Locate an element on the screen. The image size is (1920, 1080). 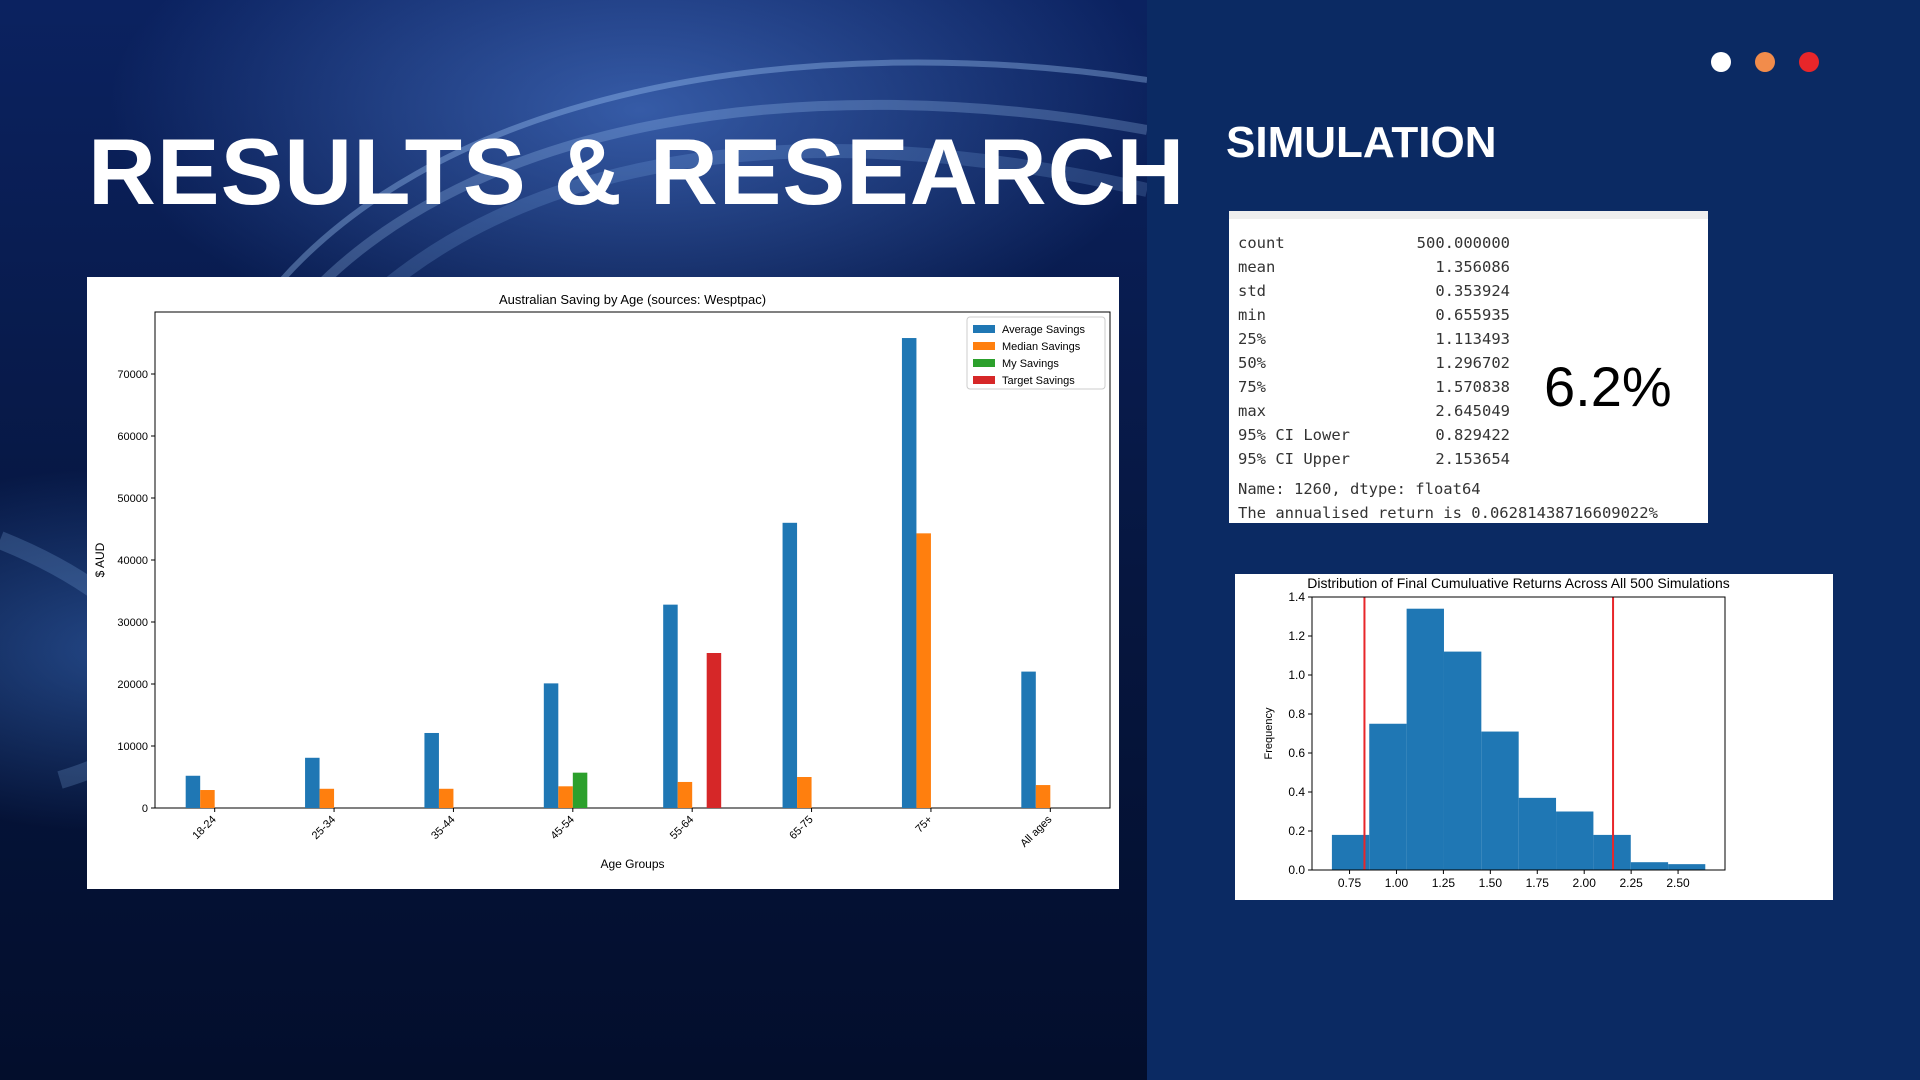
x-tick-label: 55-64 is located at coordinates (682, 828).